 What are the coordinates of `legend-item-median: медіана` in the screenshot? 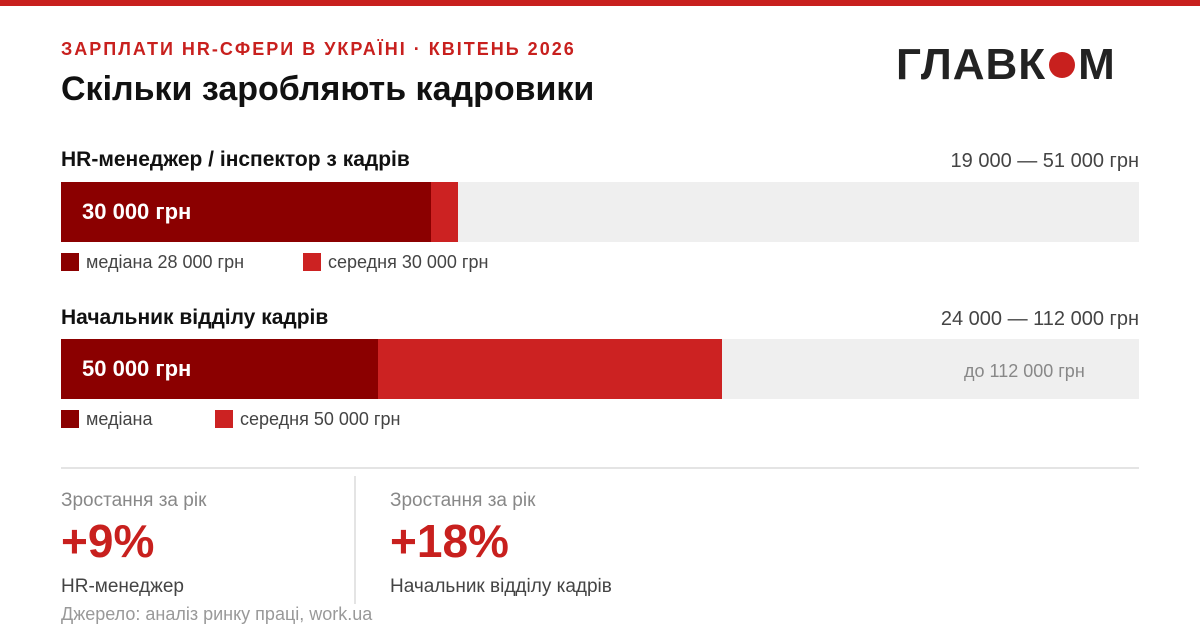 It's located at (106, 419).